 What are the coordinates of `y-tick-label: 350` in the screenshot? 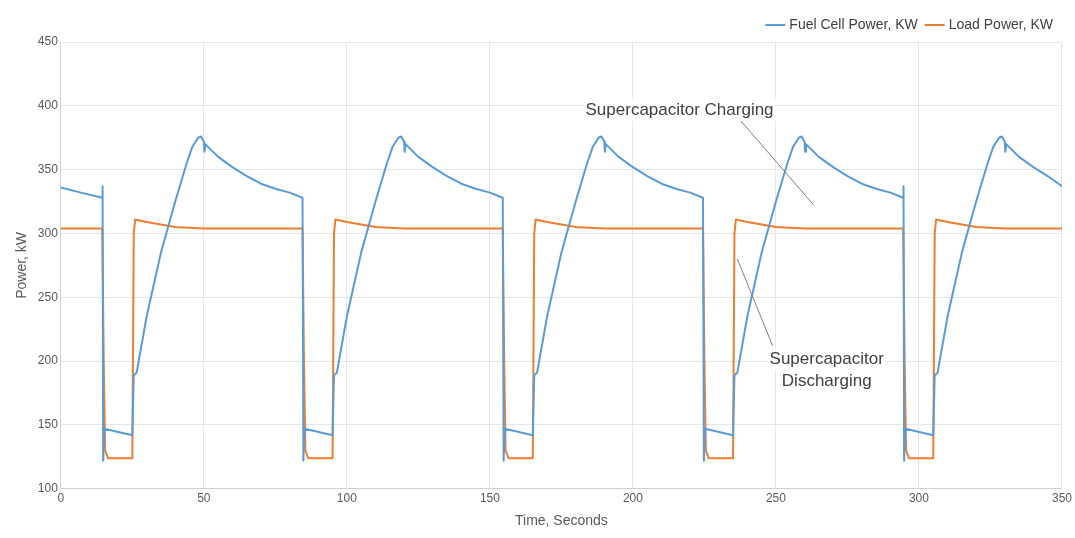 It's located at (48, 168).